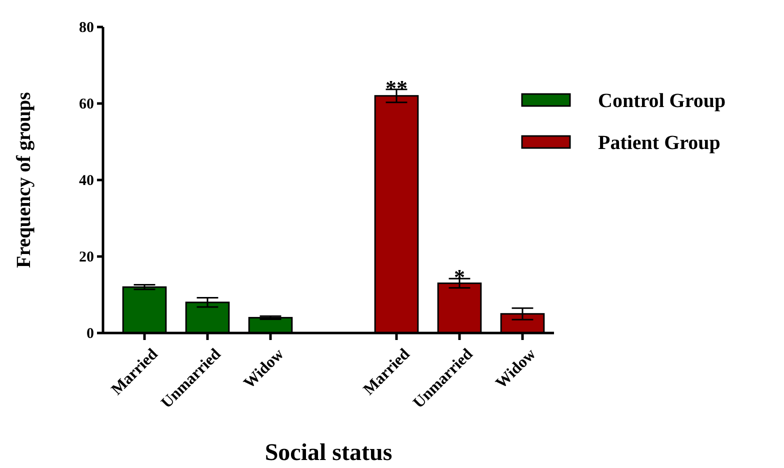 Image resolution: width=784 pixels, height=468 pixels. Describe the element at coordinates (86, 104) in the screenshot. I see `y-tick-label: 60` at that location.